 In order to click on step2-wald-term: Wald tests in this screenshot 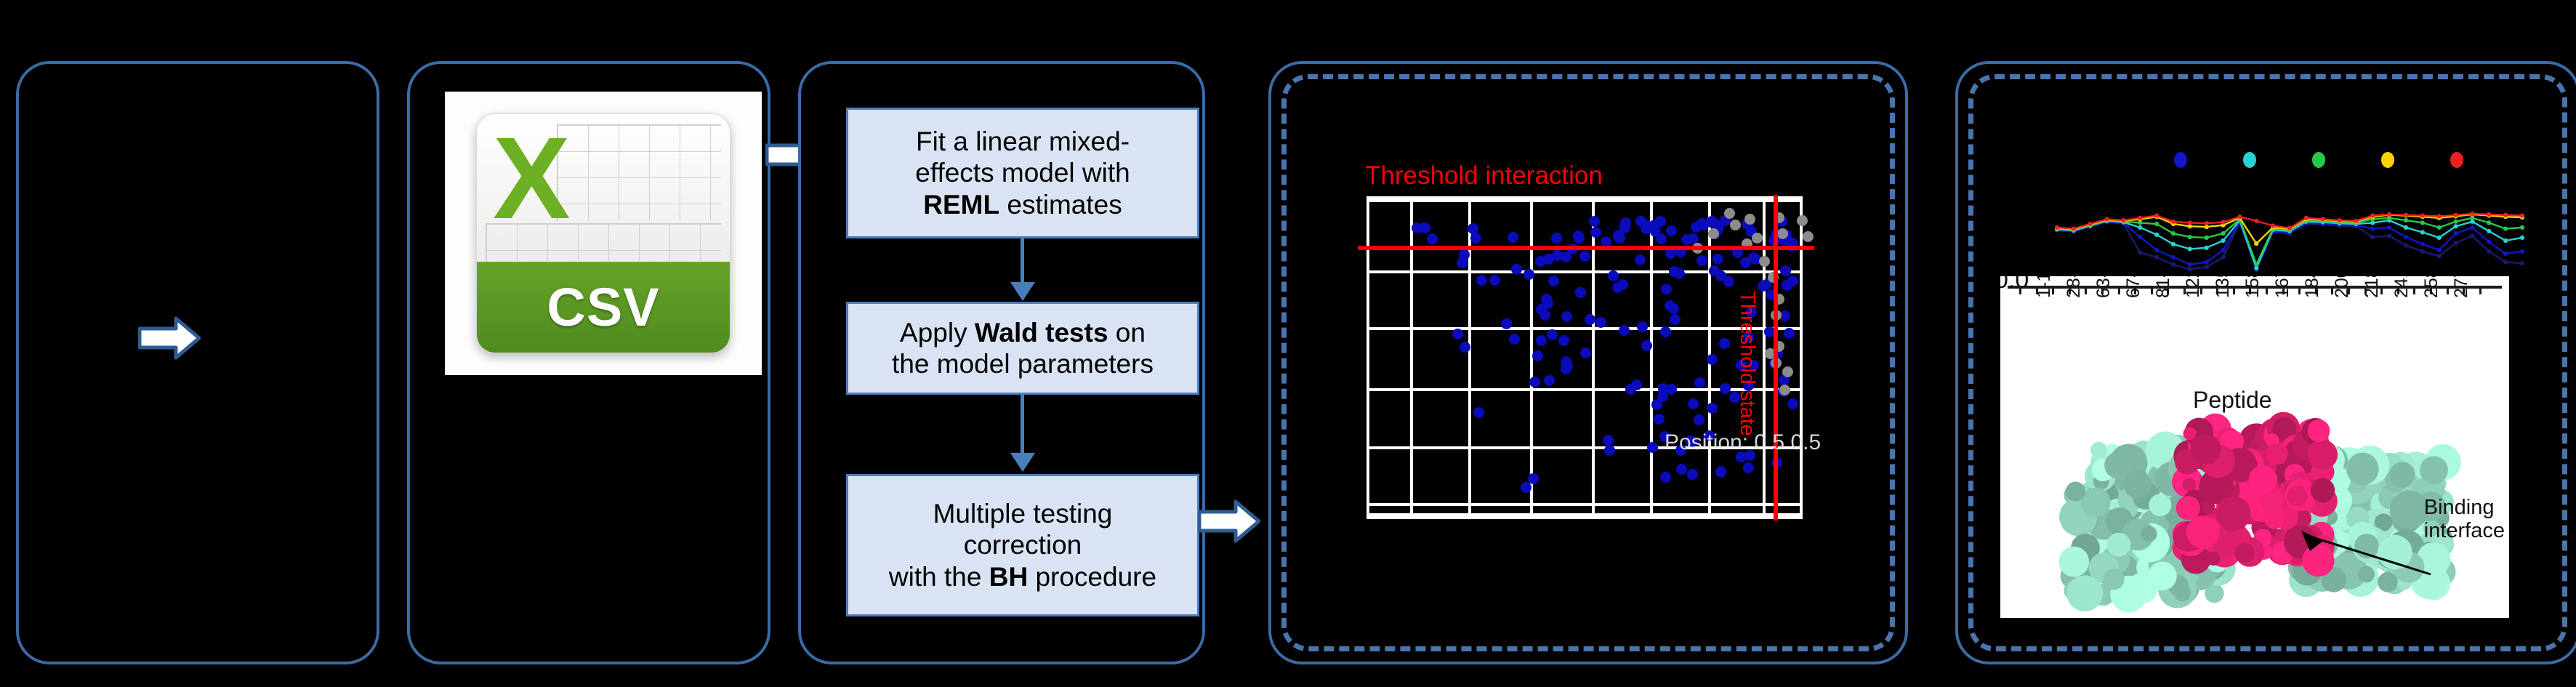, I will do `click(1041, 332)`.